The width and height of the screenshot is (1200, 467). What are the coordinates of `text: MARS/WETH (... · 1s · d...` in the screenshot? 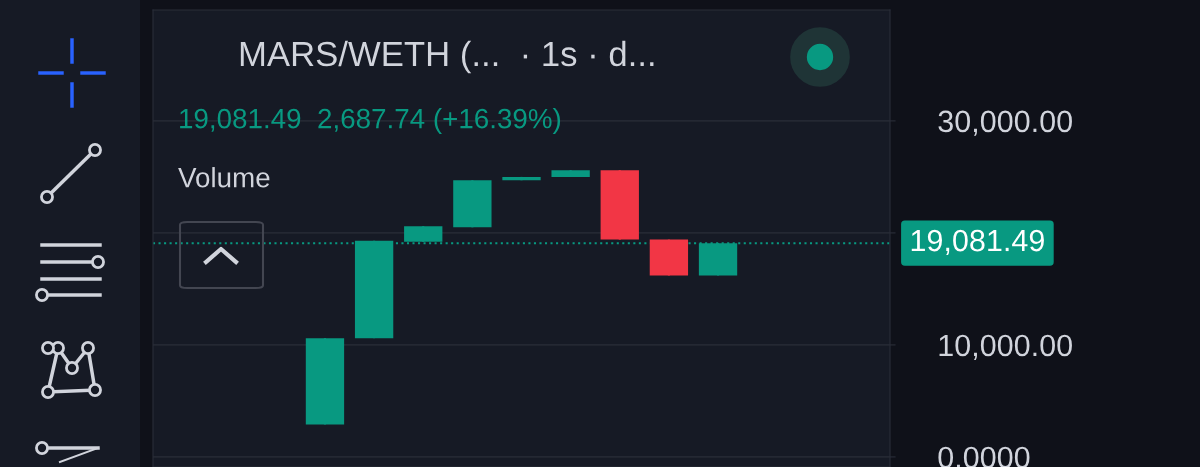 It's located at (447, 57).